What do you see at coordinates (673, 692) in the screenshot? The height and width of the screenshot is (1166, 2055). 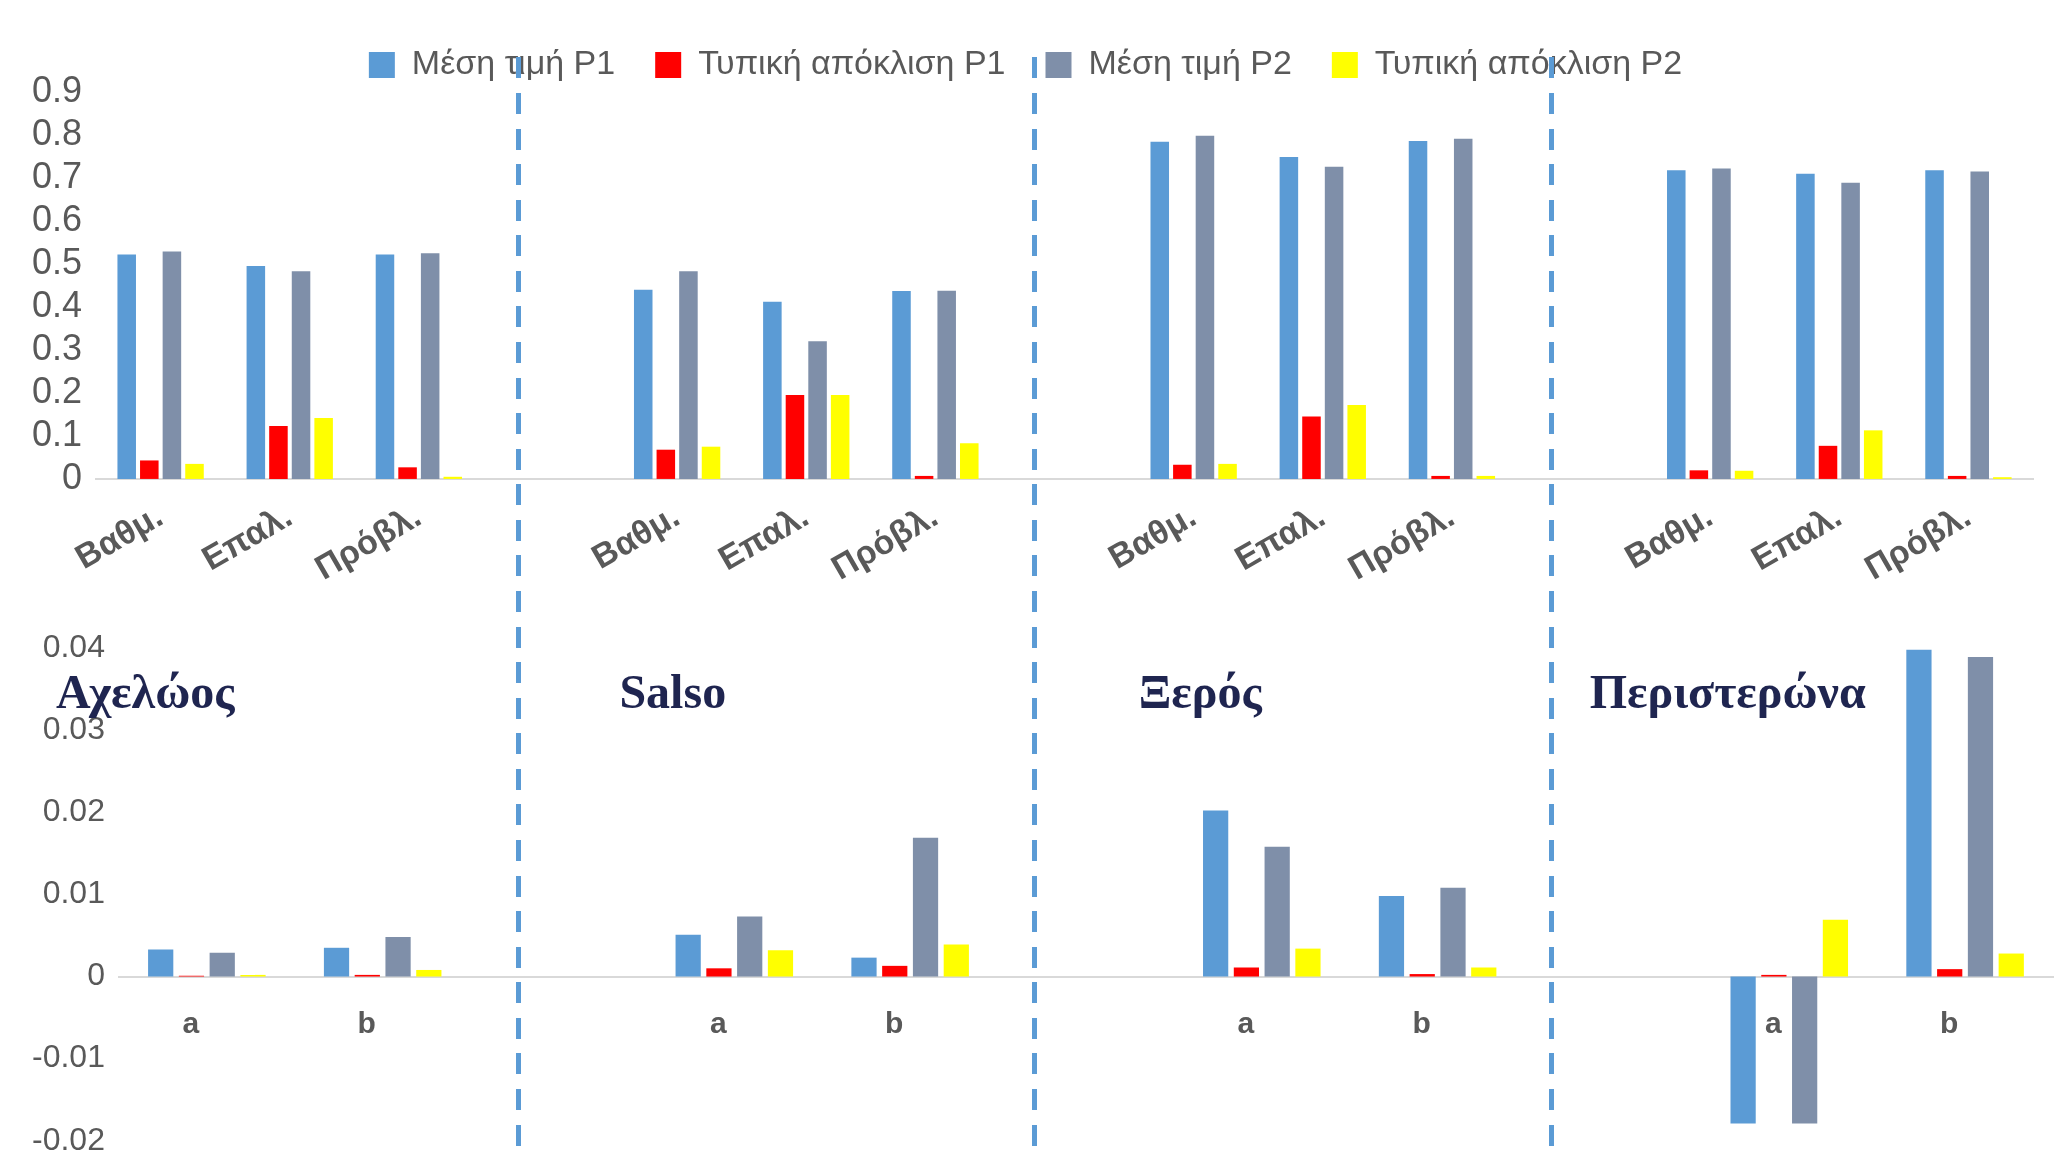 I see `annotation: Salso` at bounding box center [673, 692].